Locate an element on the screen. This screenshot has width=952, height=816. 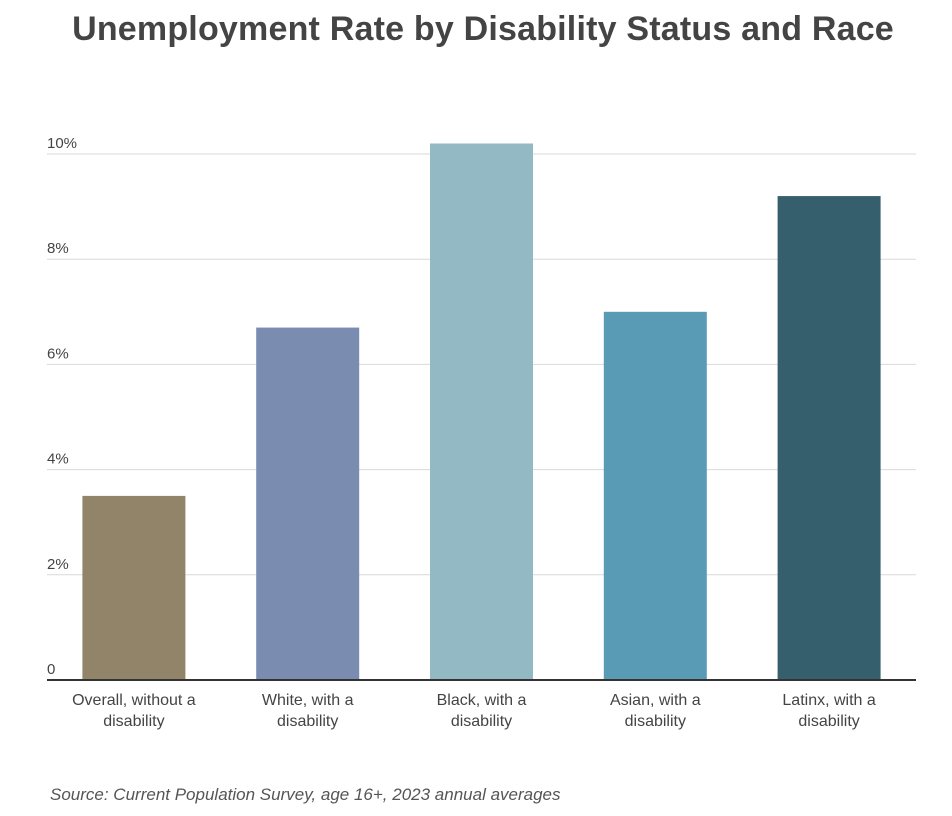
x-tick-label: Latinx, with a is located at coordinates (828, 700).